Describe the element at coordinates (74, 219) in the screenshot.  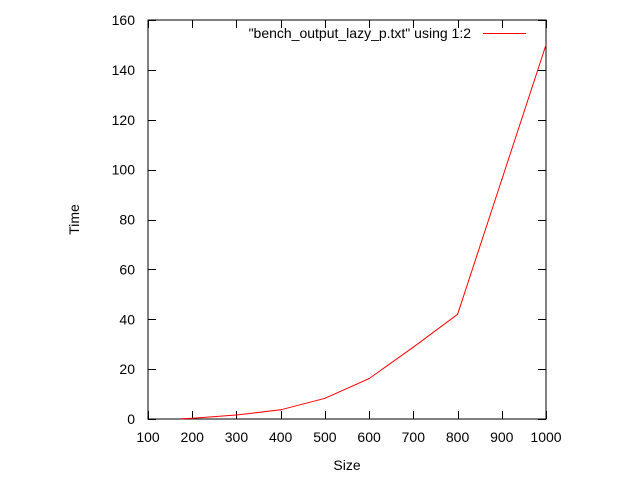
I see `y-axis-label: Time` at that location.